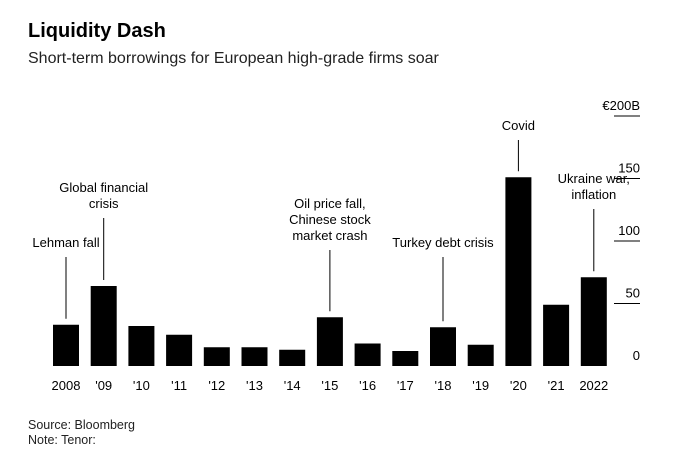  Describe the element at coordinates (103, 187) in the screenshot. I see `annotation-label: Global financial` at that location.